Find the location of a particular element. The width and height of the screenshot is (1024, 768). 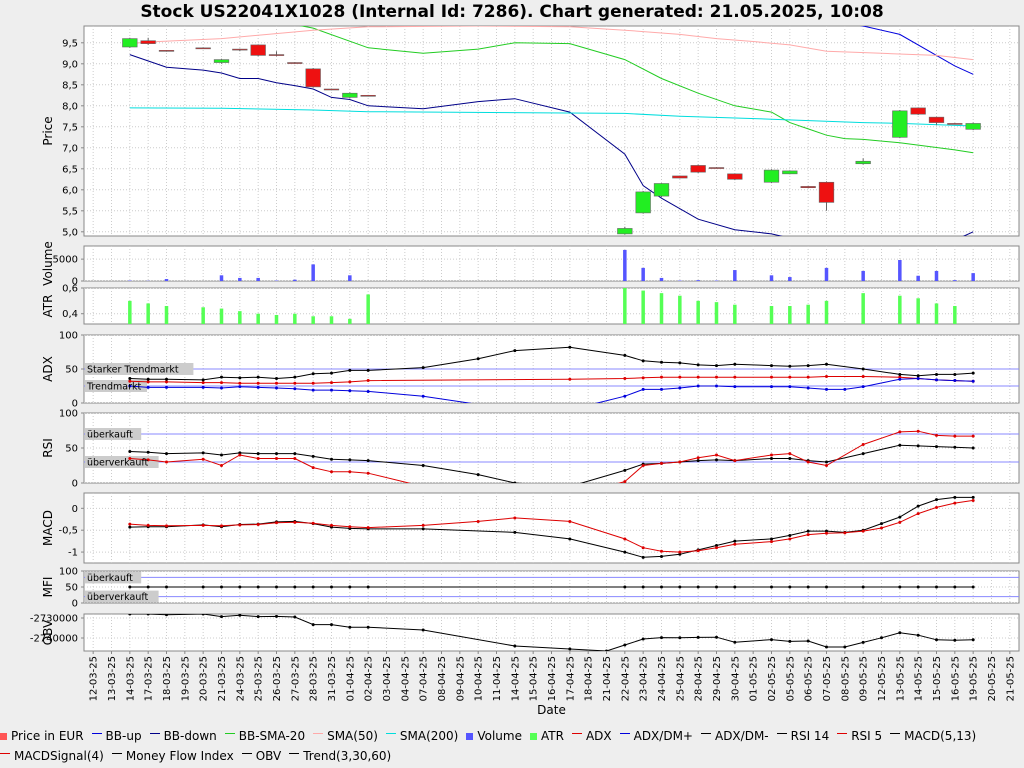

y-axis-label: ADX is located at coordinates (48, 369).